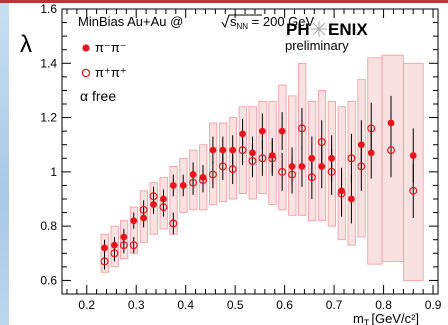  I want to click on legend-marker-open, so click(86, 73).